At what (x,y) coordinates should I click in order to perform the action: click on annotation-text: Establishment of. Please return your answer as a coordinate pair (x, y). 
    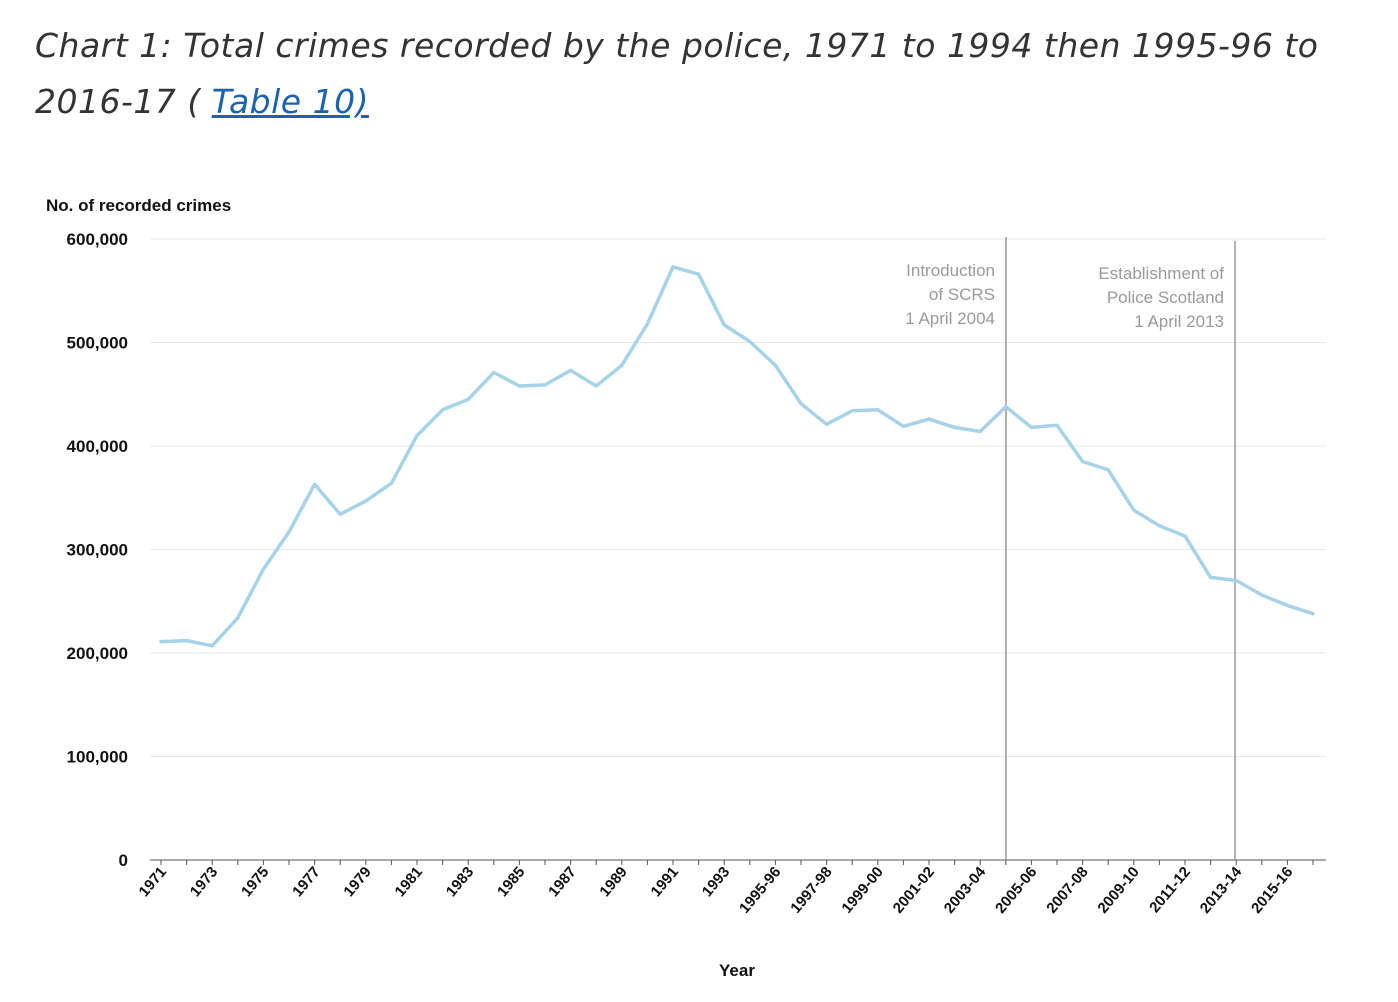
    Looking at the image, I should click on (1161, 273).